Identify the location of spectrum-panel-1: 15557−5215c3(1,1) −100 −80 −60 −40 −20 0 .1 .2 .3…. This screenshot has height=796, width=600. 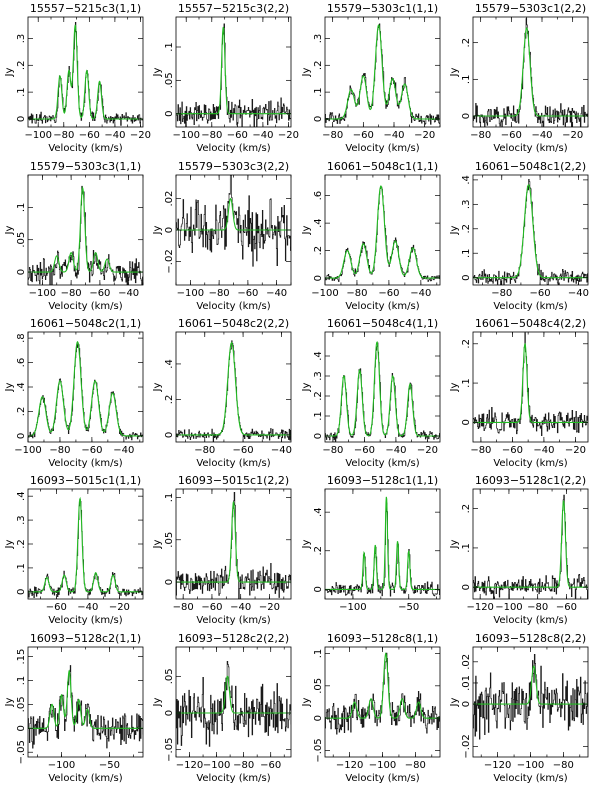
(77, 78).